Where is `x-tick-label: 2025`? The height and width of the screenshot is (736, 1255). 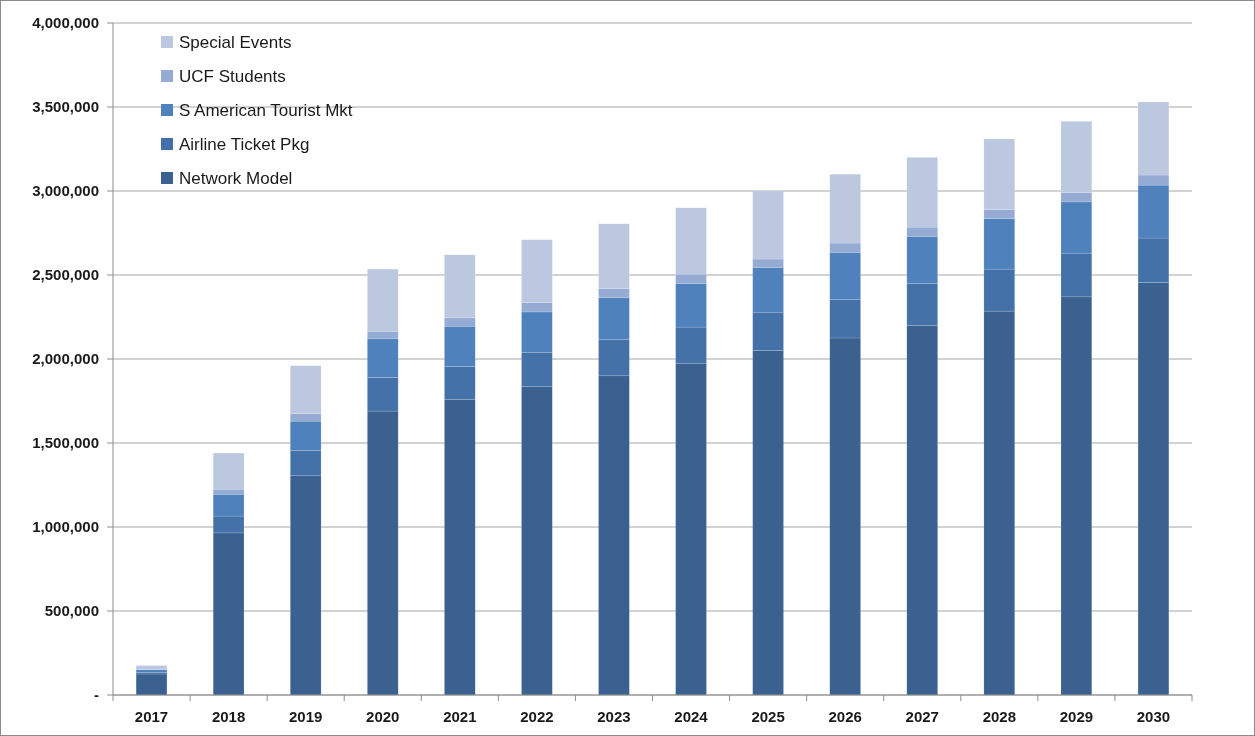 x-tick-label: 2025 is located at coordinates (768, 716).